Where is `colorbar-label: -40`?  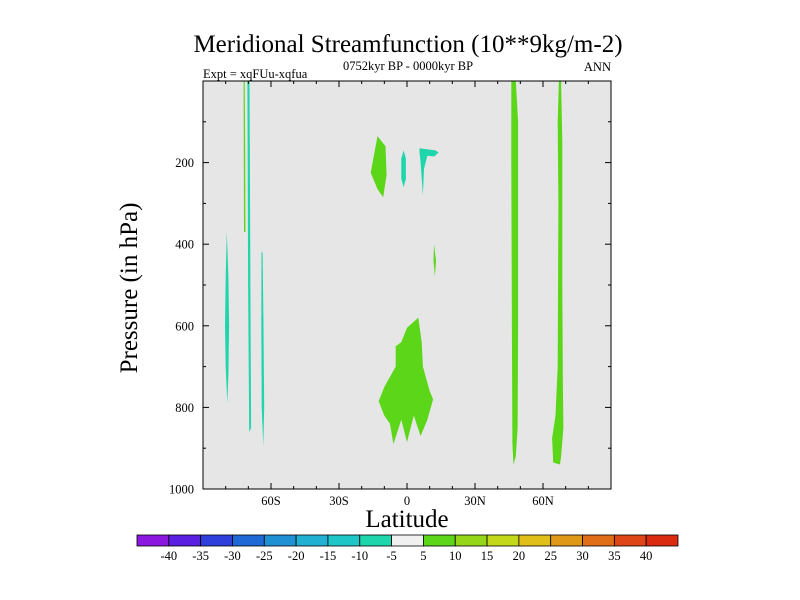
colorbar-label: -40 is located at coordinates (168, 556).